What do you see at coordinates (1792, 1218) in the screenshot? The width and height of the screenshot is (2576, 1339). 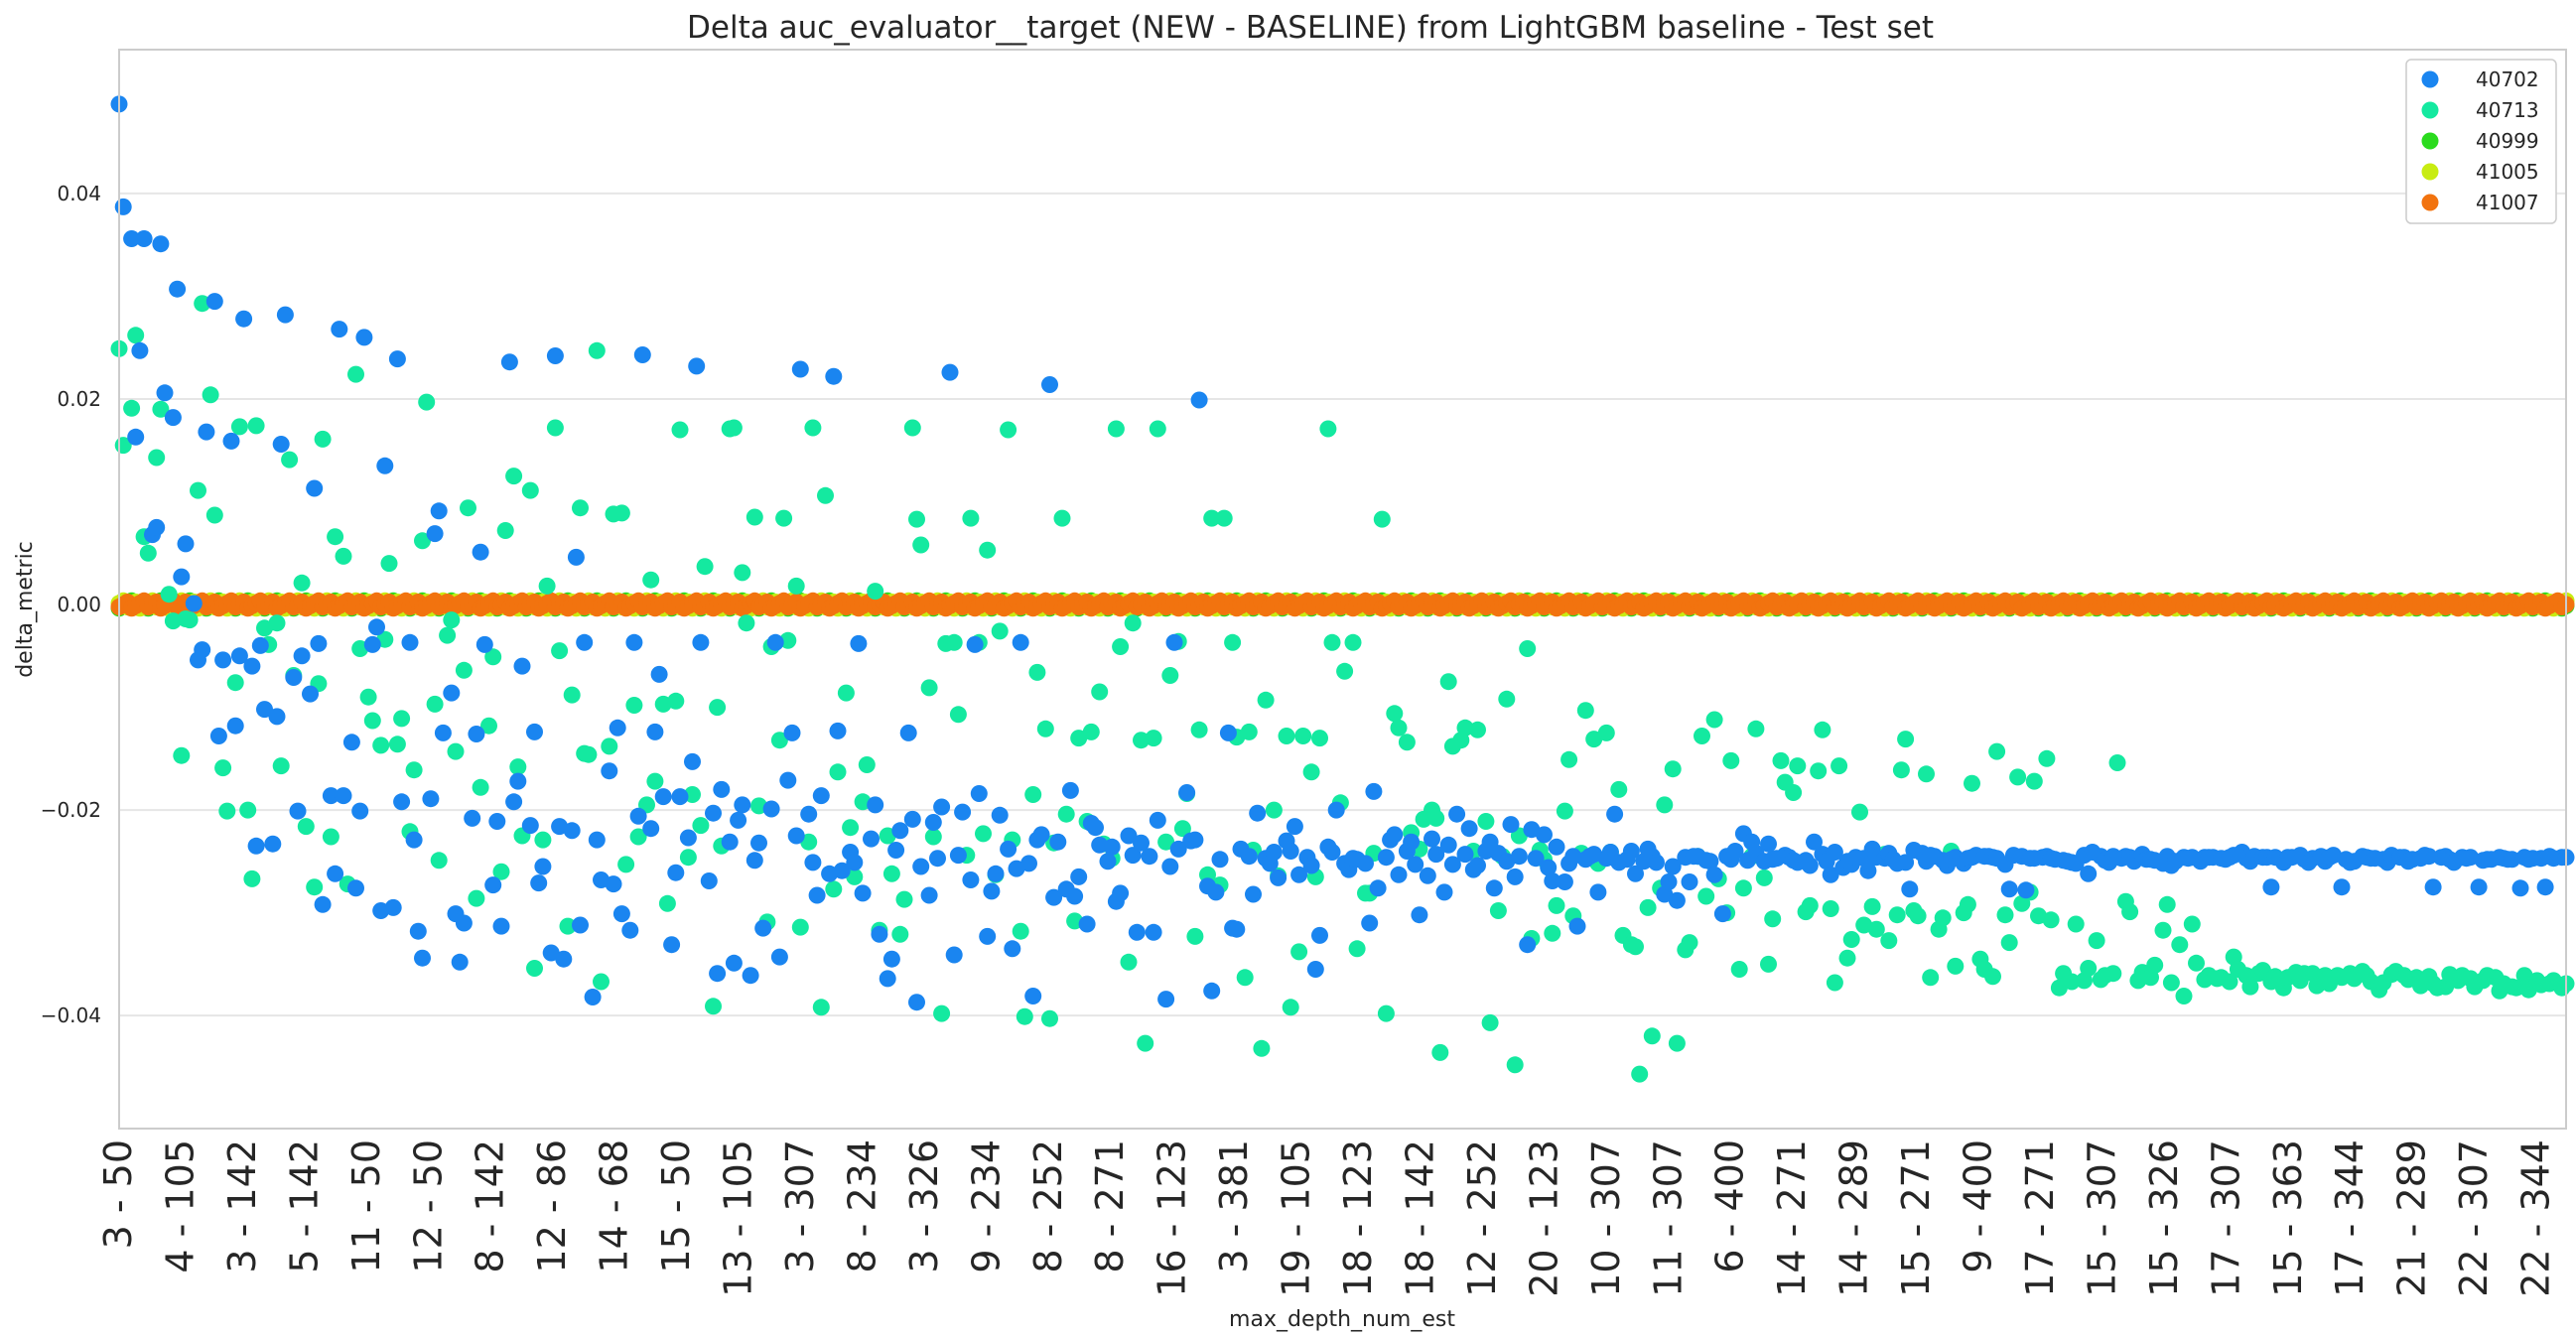 I see `x-tick-label: 14 - 271` at bounding box center [1792, 1218].